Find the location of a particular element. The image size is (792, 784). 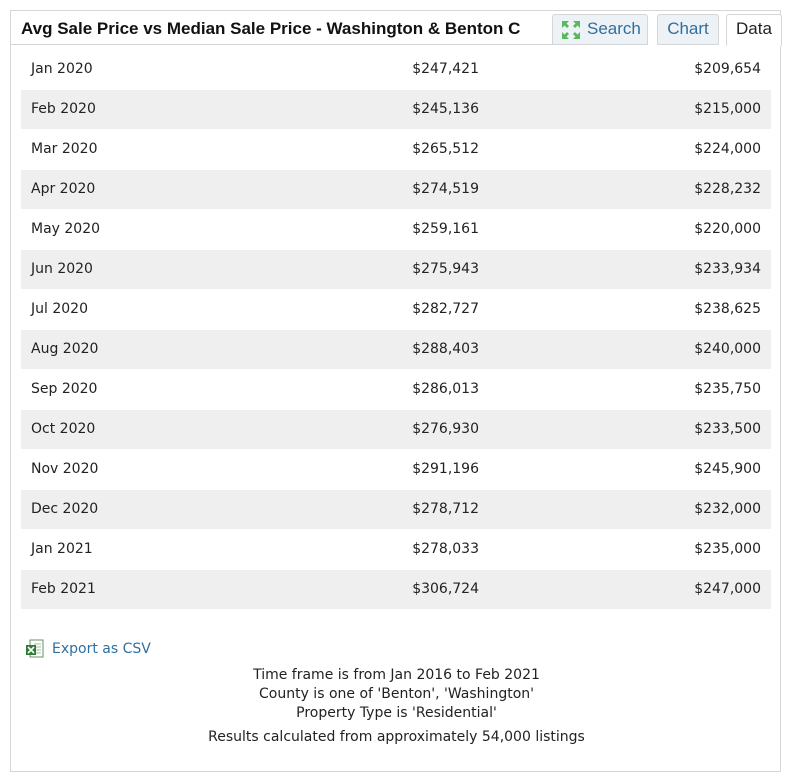

export-csv-label: Export as CSV is located at coordinates (101, 649).